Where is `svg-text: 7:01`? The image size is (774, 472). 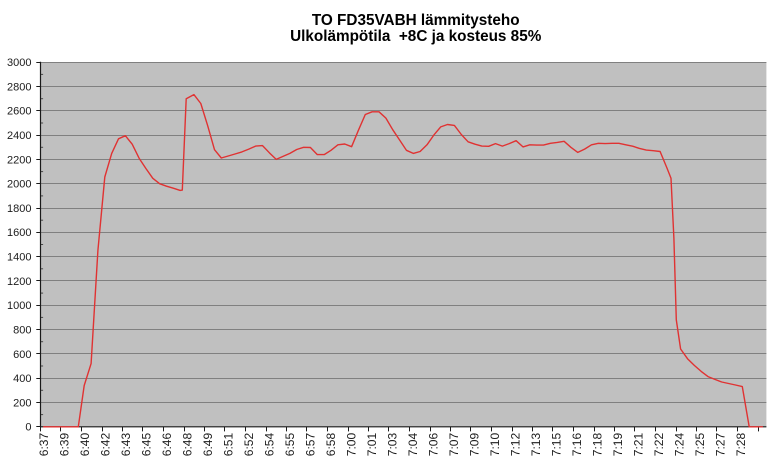 svg-text: 7:01 is located at coordinates (372, 445).